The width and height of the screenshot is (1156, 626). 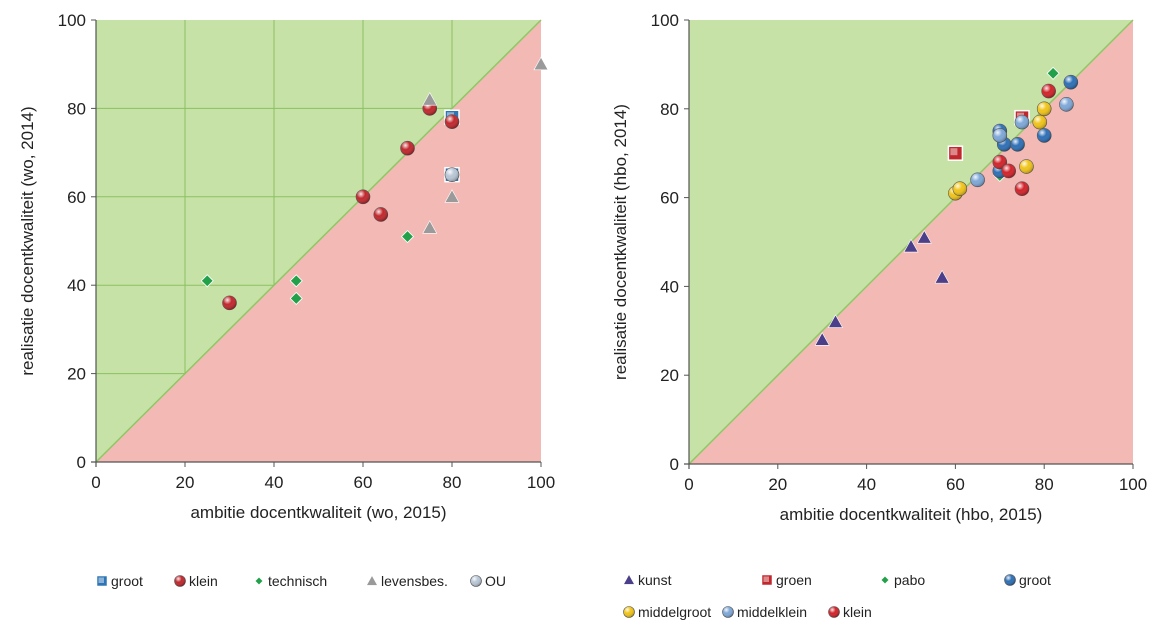 I want to click on legend-item: groot, so click(x=119, y=581).